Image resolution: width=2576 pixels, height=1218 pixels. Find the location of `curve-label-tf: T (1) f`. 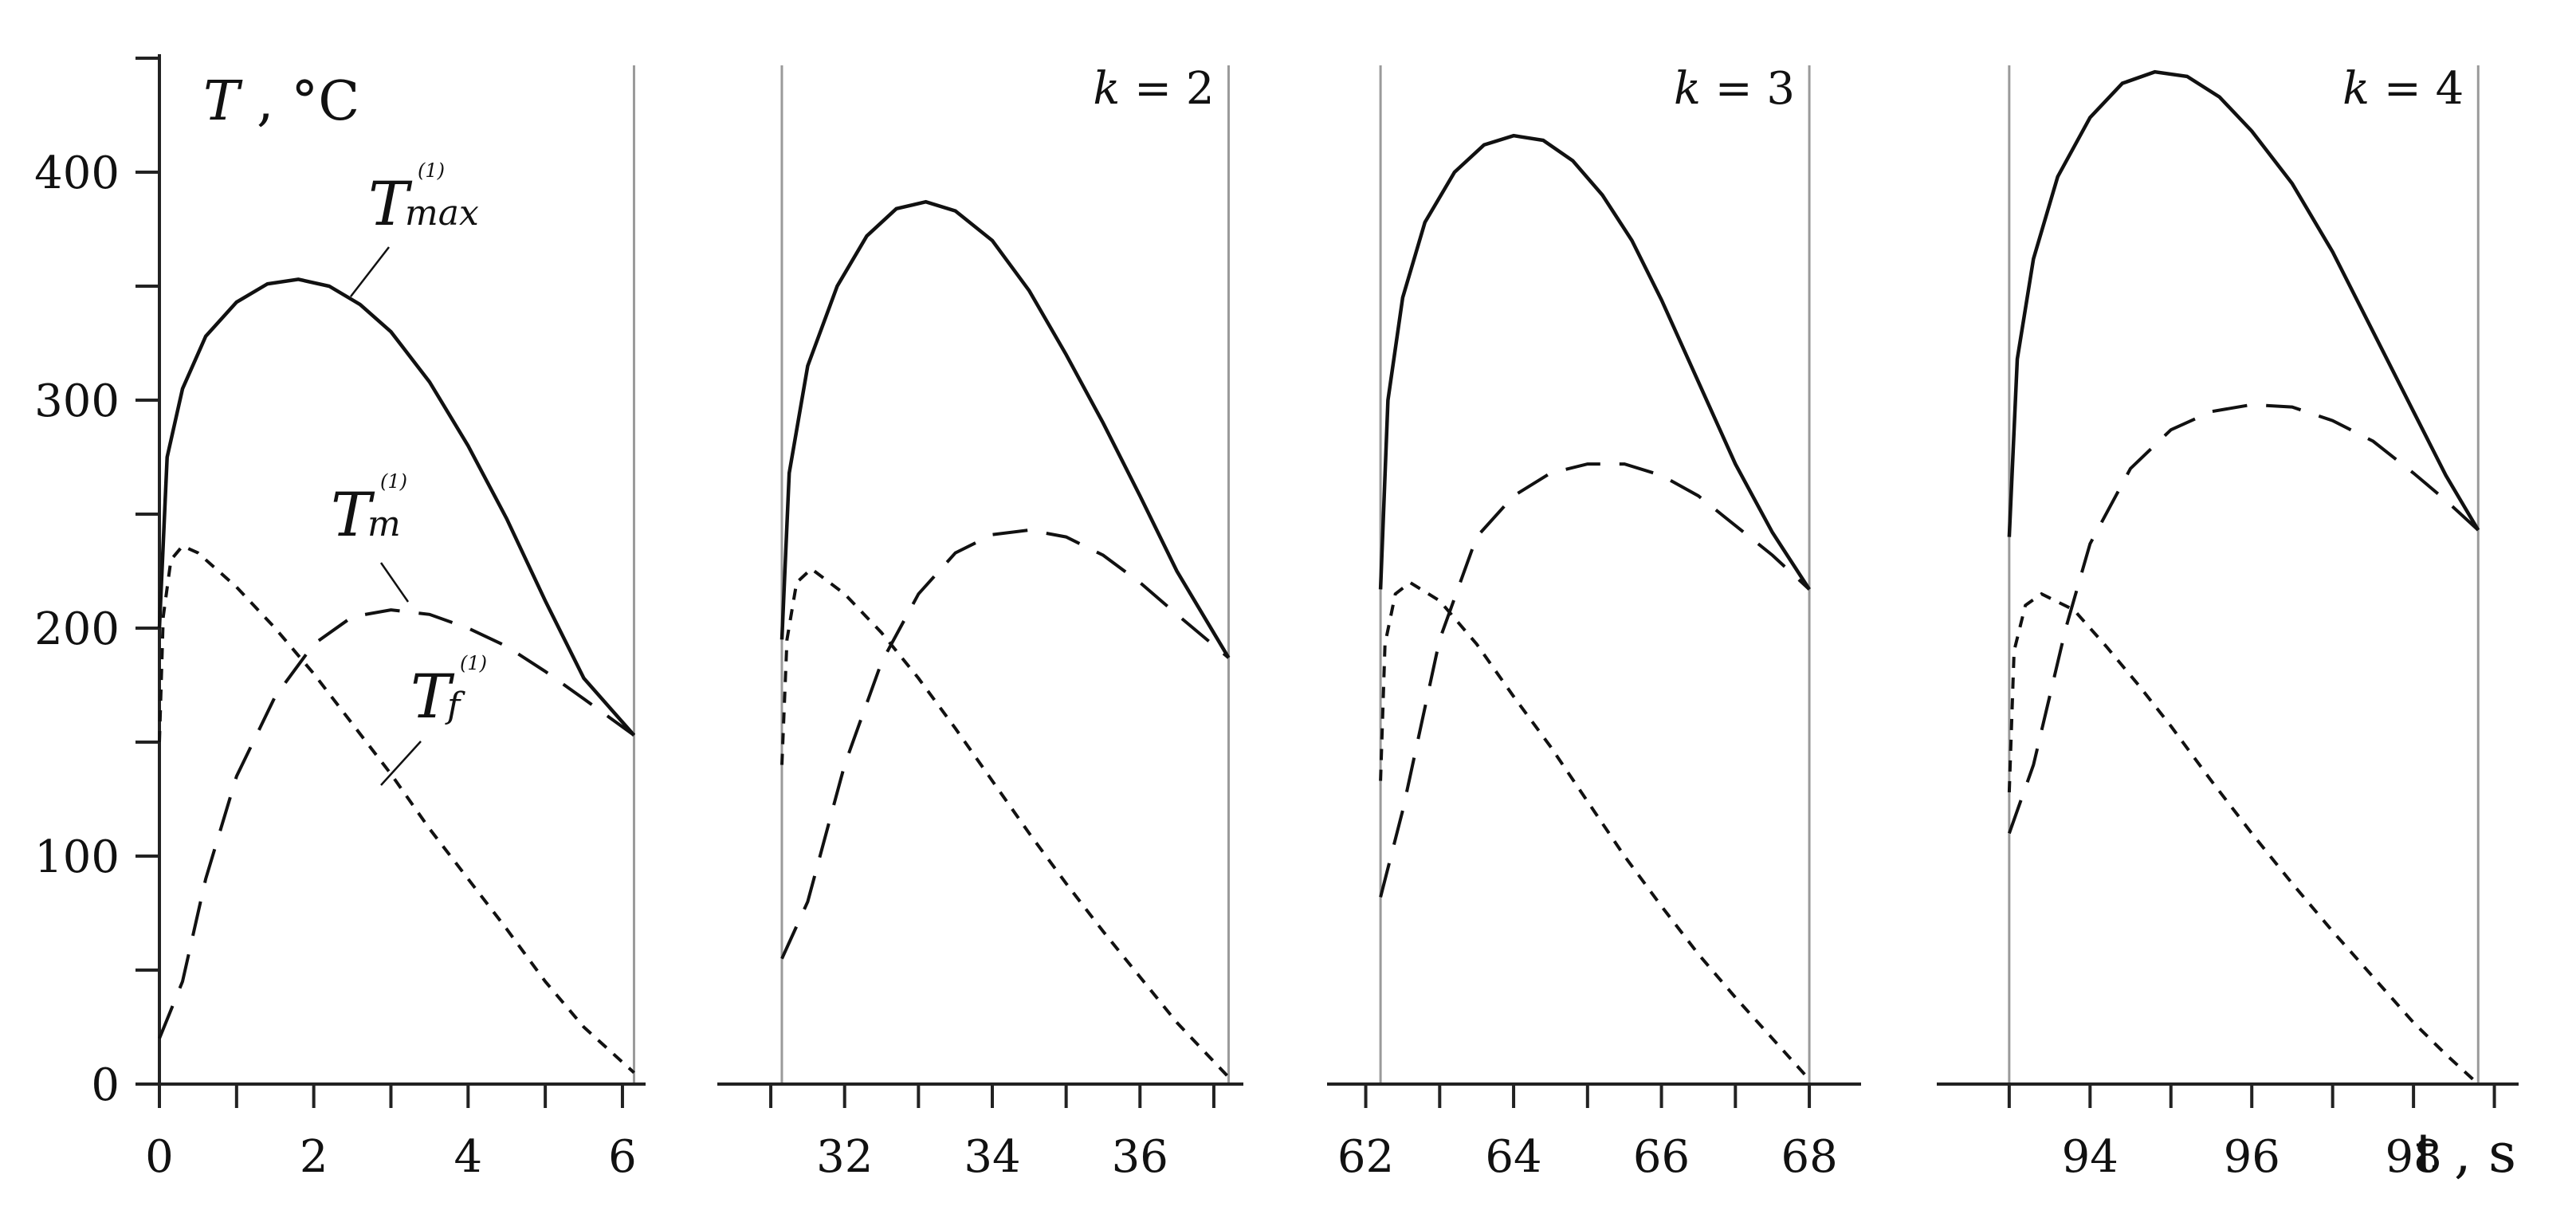

curve-label-tf: T (1) f is located at coordinates (448, 692).